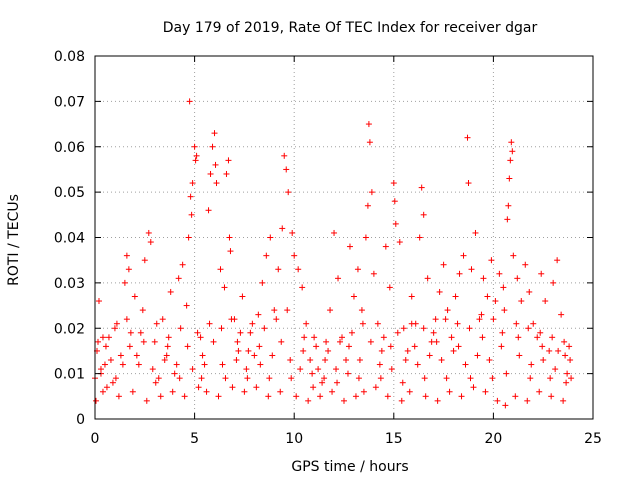  What do you see at coordinates (493, 439) in the screenshot?
I see `x-tick-label: 20` at bounding box center [493, 439].